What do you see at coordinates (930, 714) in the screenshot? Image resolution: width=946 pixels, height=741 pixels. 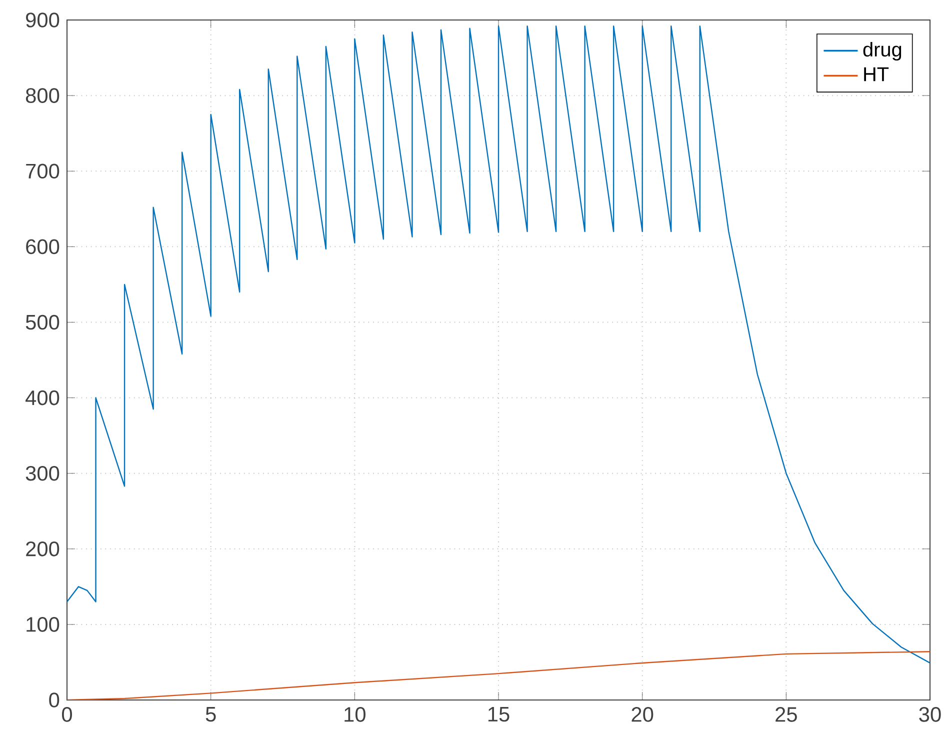 I see `x-tick-label: 30` at bounding box center [930, 714].